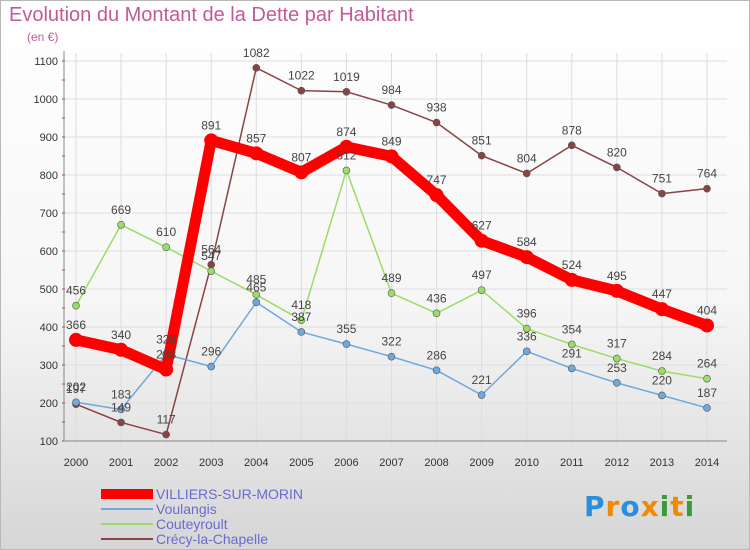 This screenshot has width=750, height=550. Describe the element at coordinates (211, 366) in the screenshot. I see `data-point-1-2003` at that location.